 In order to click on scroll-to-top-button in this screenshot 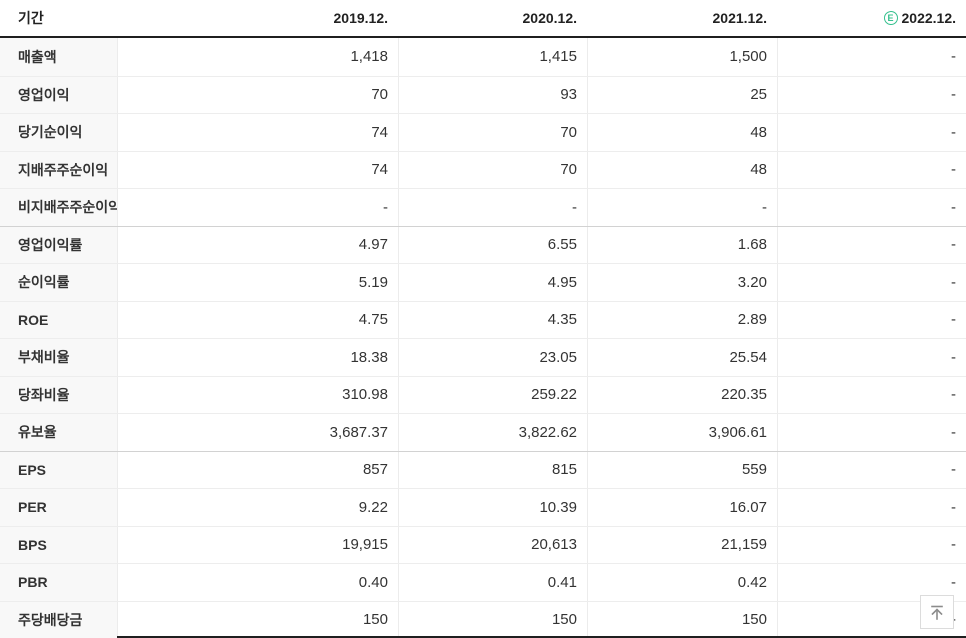, I will do `click(937, 612)`.